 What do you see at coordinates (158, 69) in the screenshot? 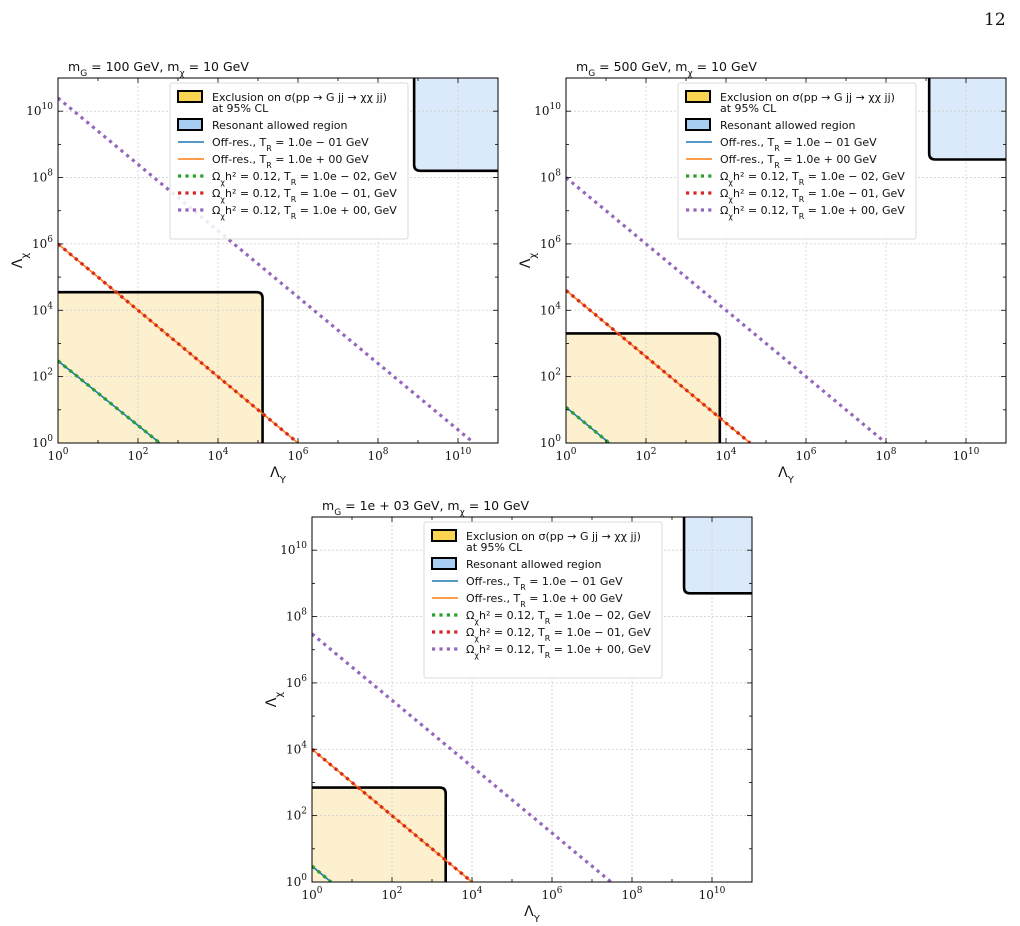
I see `chart-title: mG = 100 GeV, mχ = 10 GeV` at bounding box center [158, 69].